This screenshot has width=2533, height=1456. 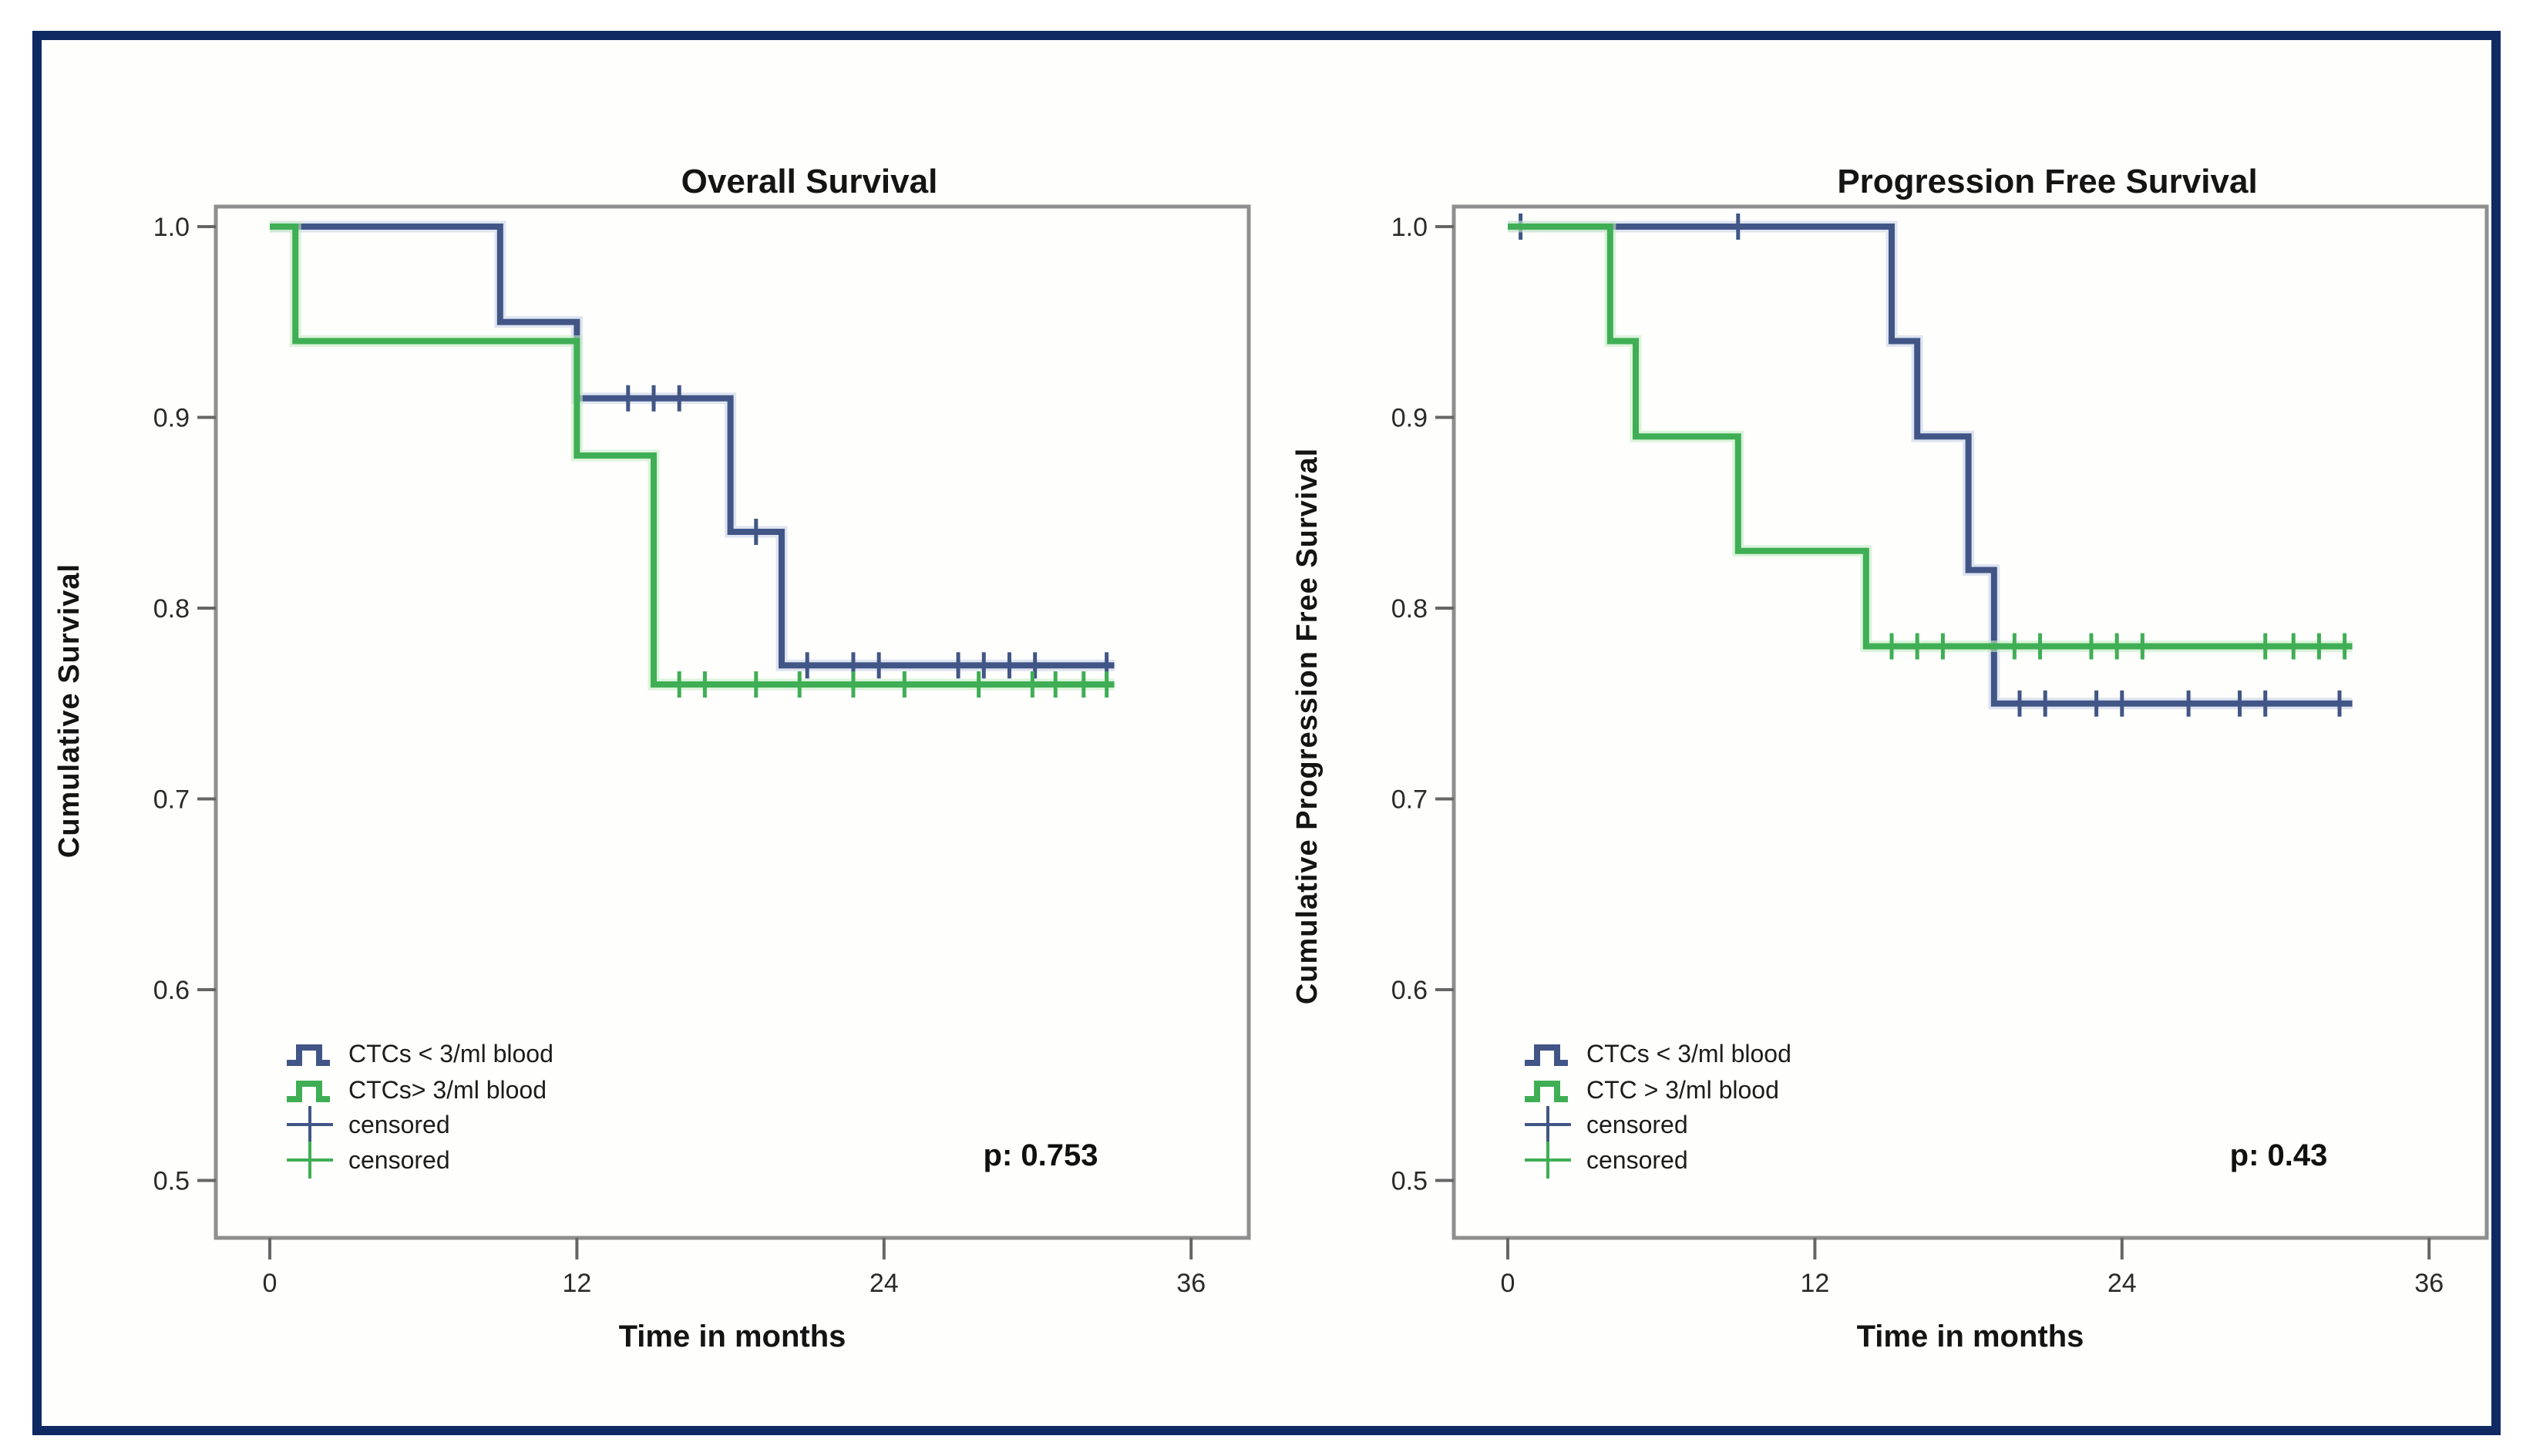 I want to click on legend-item: CTCs> 3/ml blood, so click(x=417, y=1090).